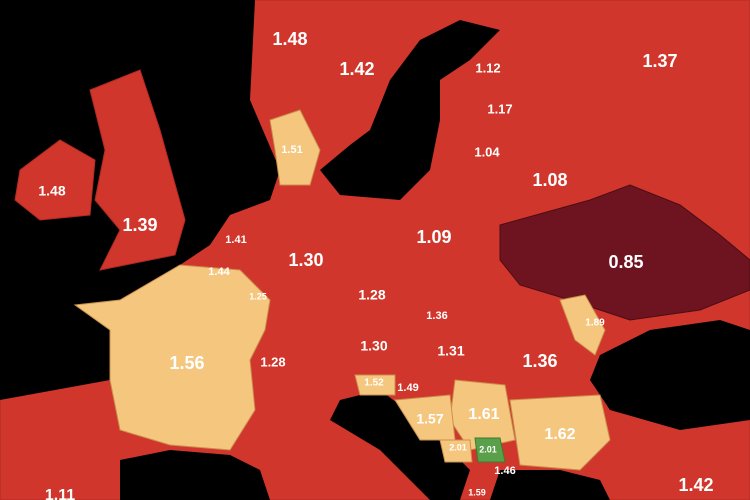 The width and height of the screenshot is (750, 500). Describe the element at coordinates (499, 108) in the screenshot. I see `region-label: 1.17` at that location.